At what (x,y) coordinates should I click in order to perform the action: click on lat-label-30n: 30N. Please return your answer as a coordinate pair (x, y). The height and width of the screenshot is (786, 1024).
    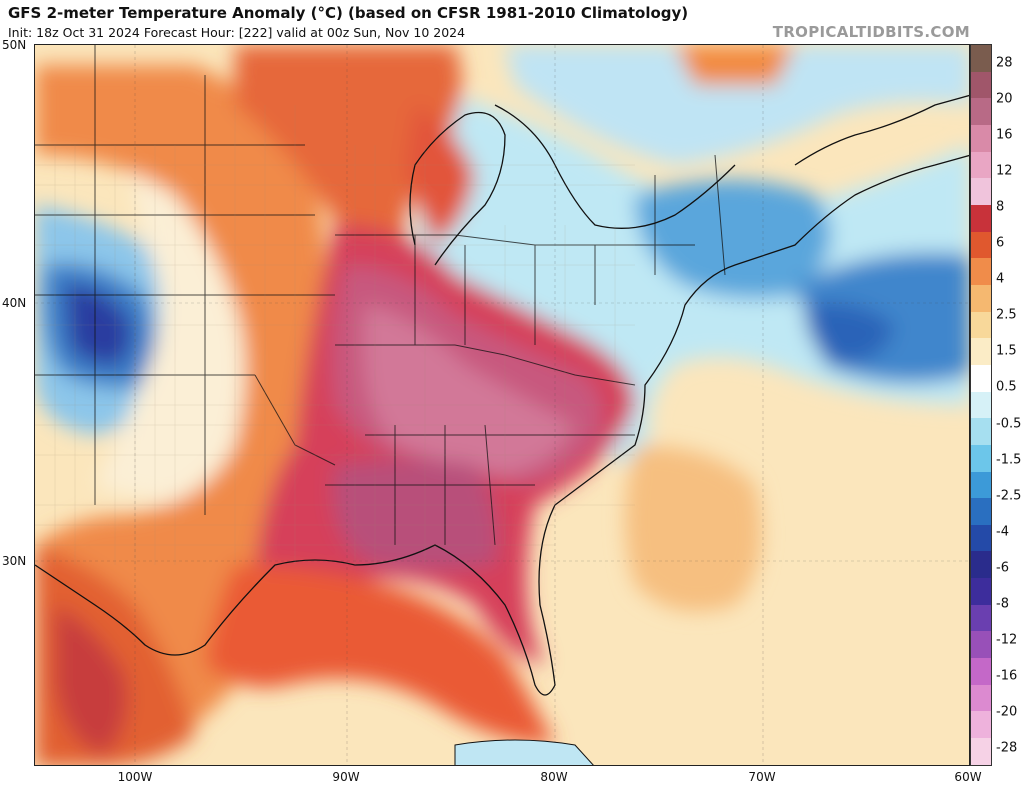
    Looking at the image, I should click on (14, 561).